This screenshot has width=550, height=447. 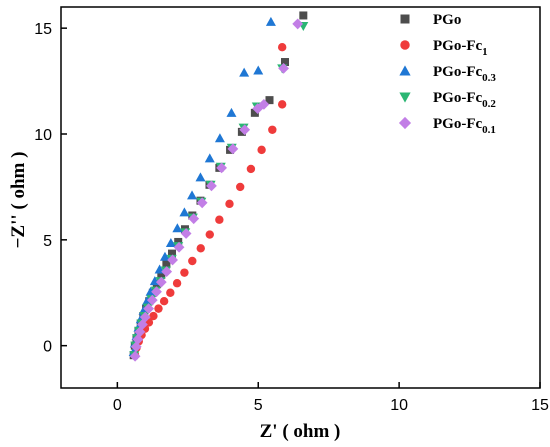 I want to click on legend-label-subscript: 0.1, so click(x=489, y=130).